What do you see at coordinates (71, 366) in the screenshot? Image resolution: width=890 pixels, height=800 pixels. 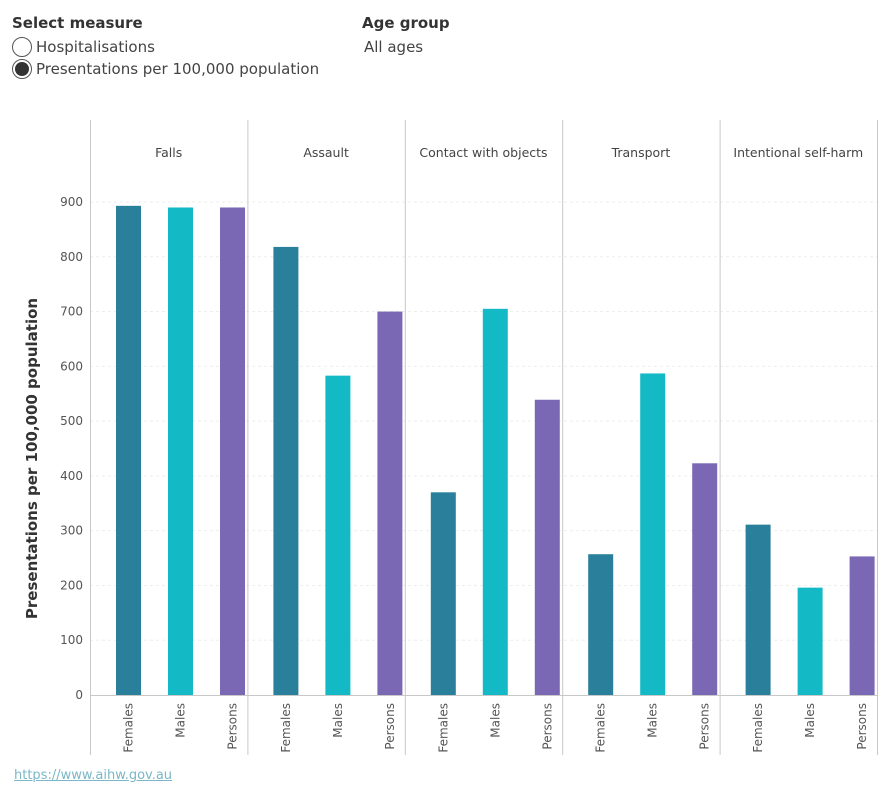 I see `y-tick-label: 600` at bounding box center [71, 366].